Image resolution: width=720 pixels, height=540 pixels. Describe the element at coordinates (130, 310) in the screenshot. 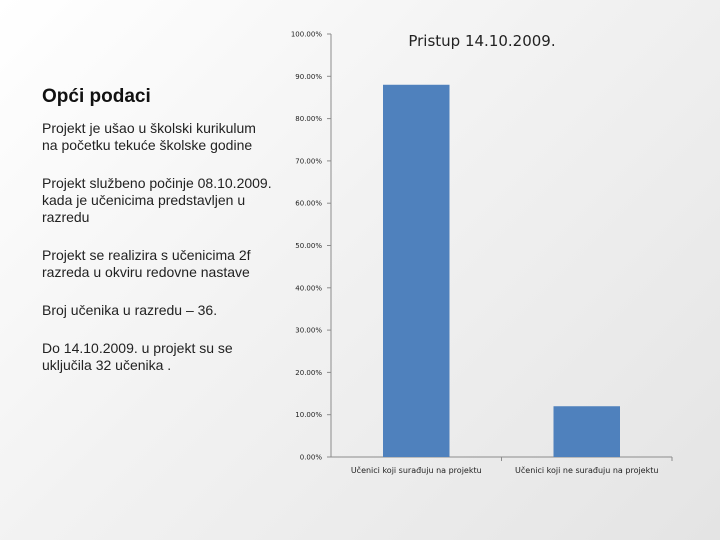

I see `info-paragraph-student-count: Broj učenika u razredu – 36.` at that location.